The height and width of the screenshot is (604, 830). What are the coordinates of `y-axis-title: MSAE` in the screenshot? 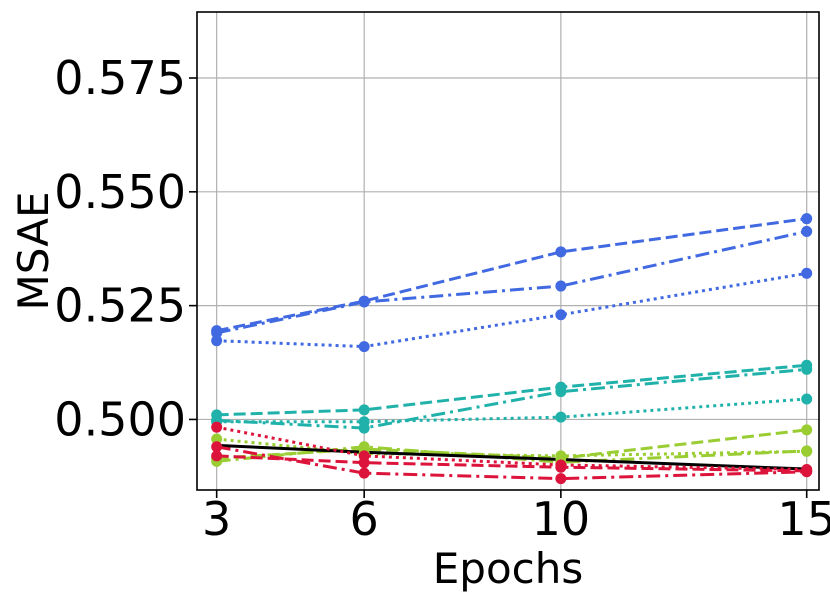 It's located at (33, 251).